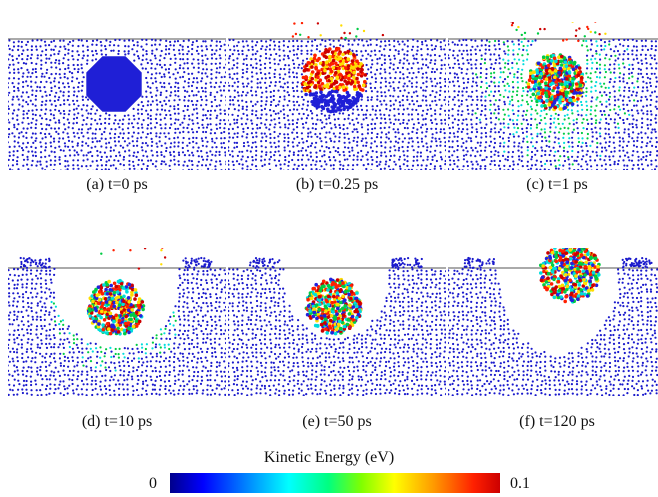 The height and width of the screenshot is (497, 658). I want to click on panel-c, so click(553, 96).